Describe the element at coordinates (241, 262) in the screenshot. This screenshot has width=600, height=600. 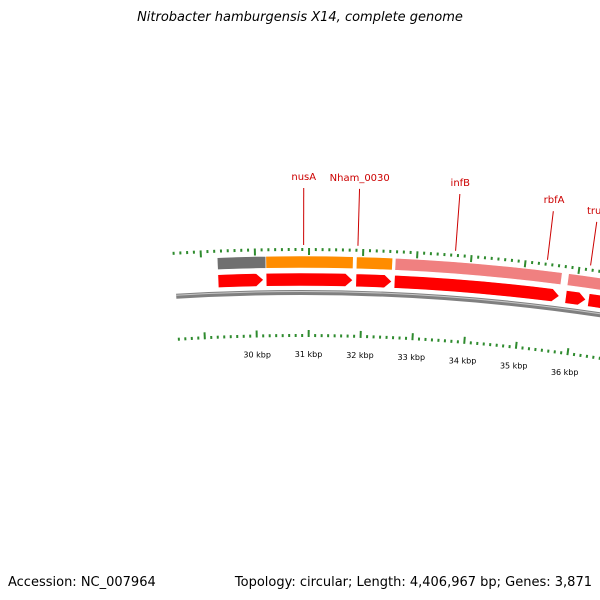
I see `feature-grey` at that location.